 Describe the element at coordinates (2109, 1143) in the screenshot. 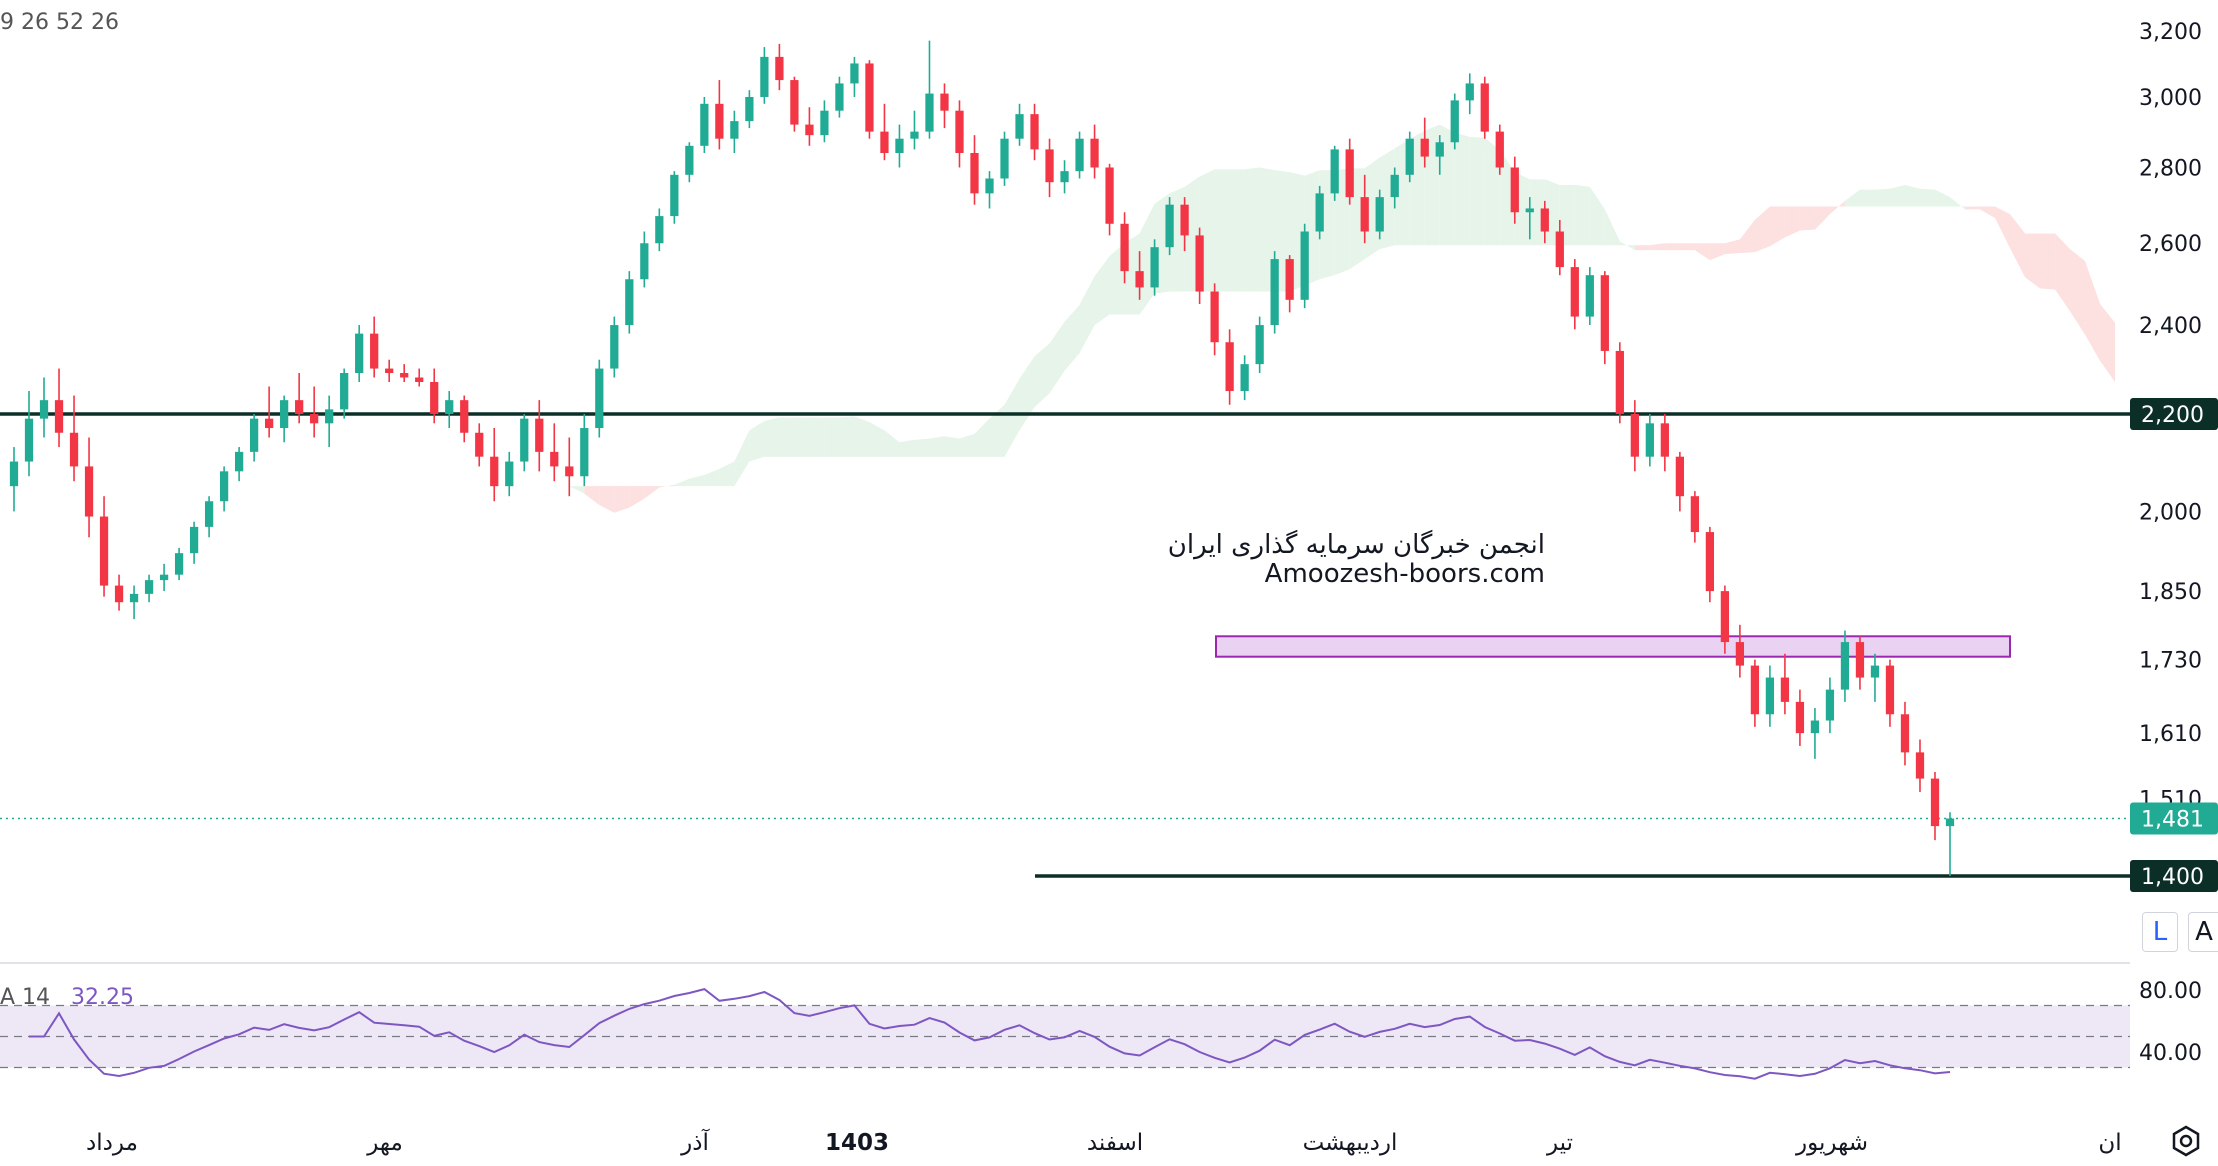

I see `time-label: ان` at that location.